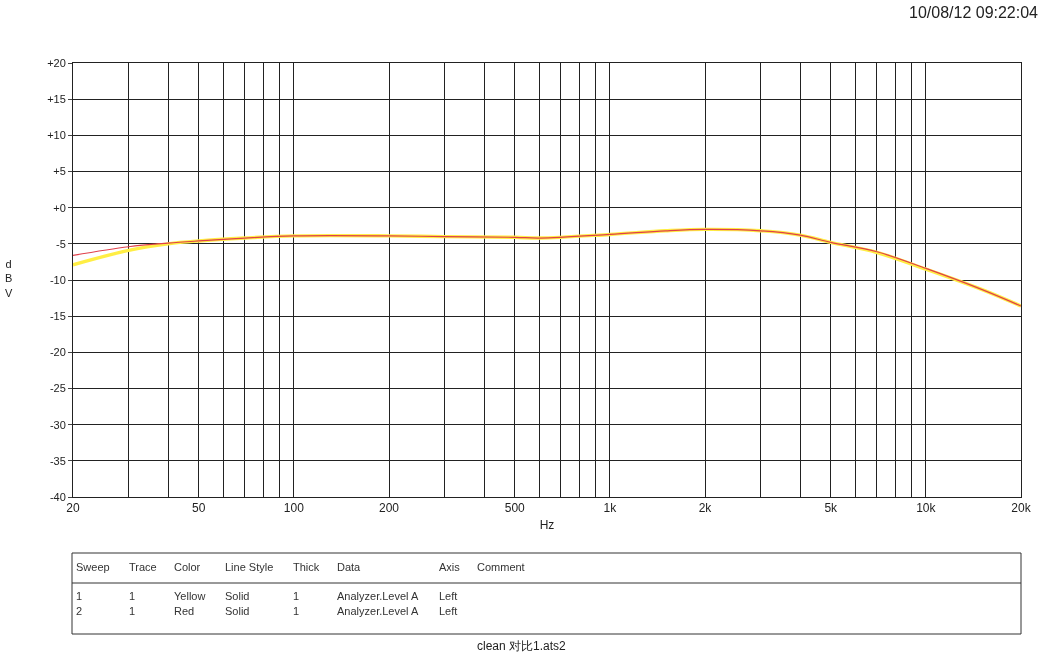 The width and height of the screenshot is (1042, 658). I want to click on text: Trace, so click(143, 567).